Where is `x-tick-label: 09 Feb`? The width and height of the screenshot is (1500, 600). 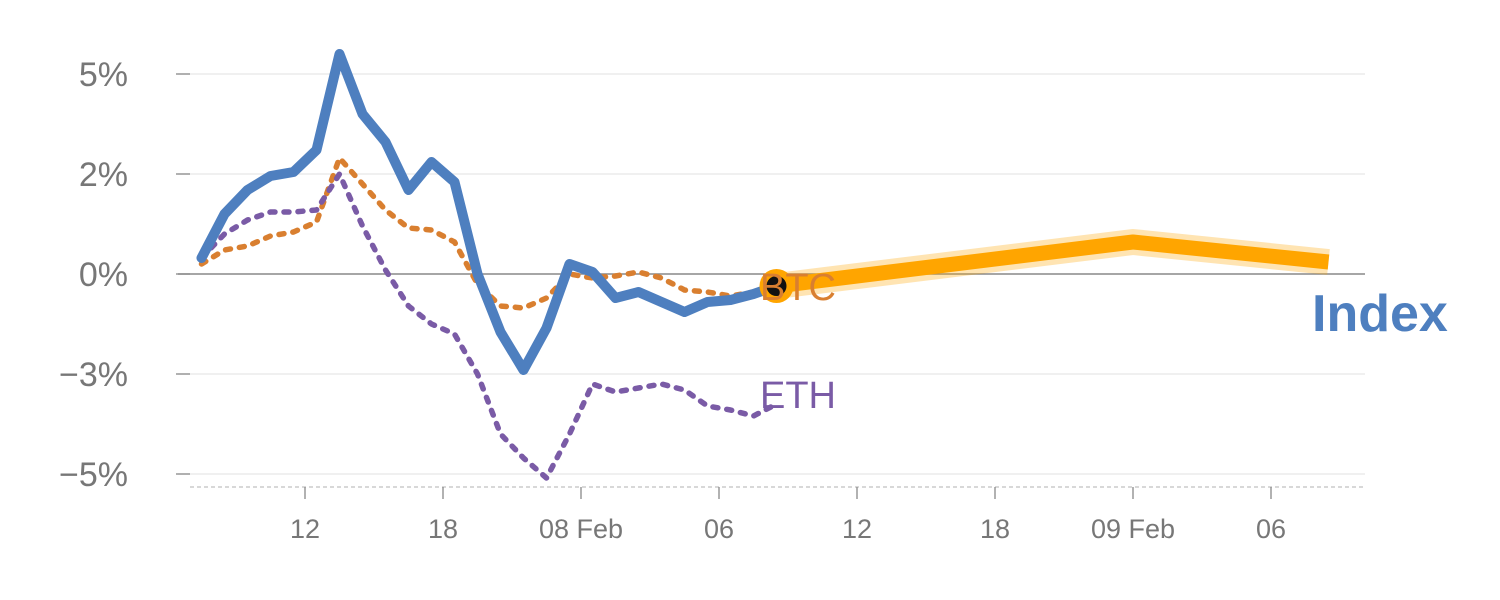 x-tick-label: 09 Feb is located at coordinates (1133, 529).